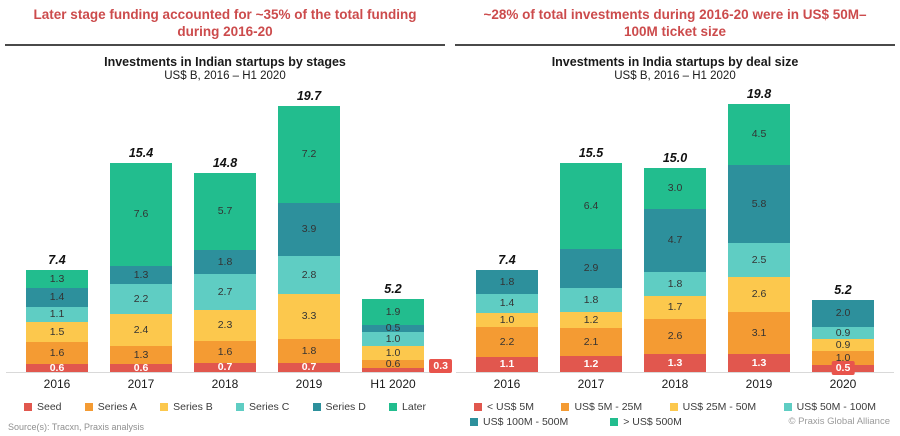  I want to click on bar-segment-series-b: 2.3, so click(225, 325).